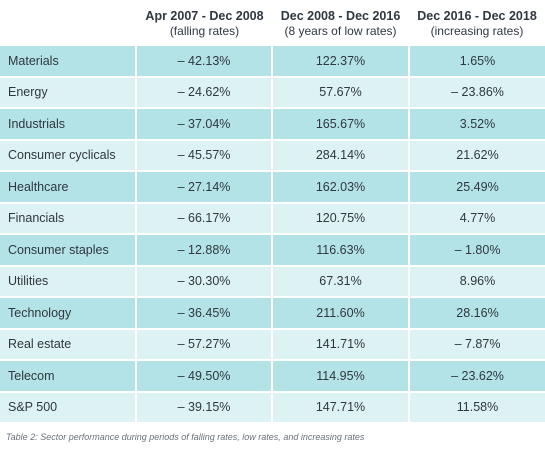 This screenshot has height=454, width=545. I want to click on sector-name: Utilities, so click(67, 281).